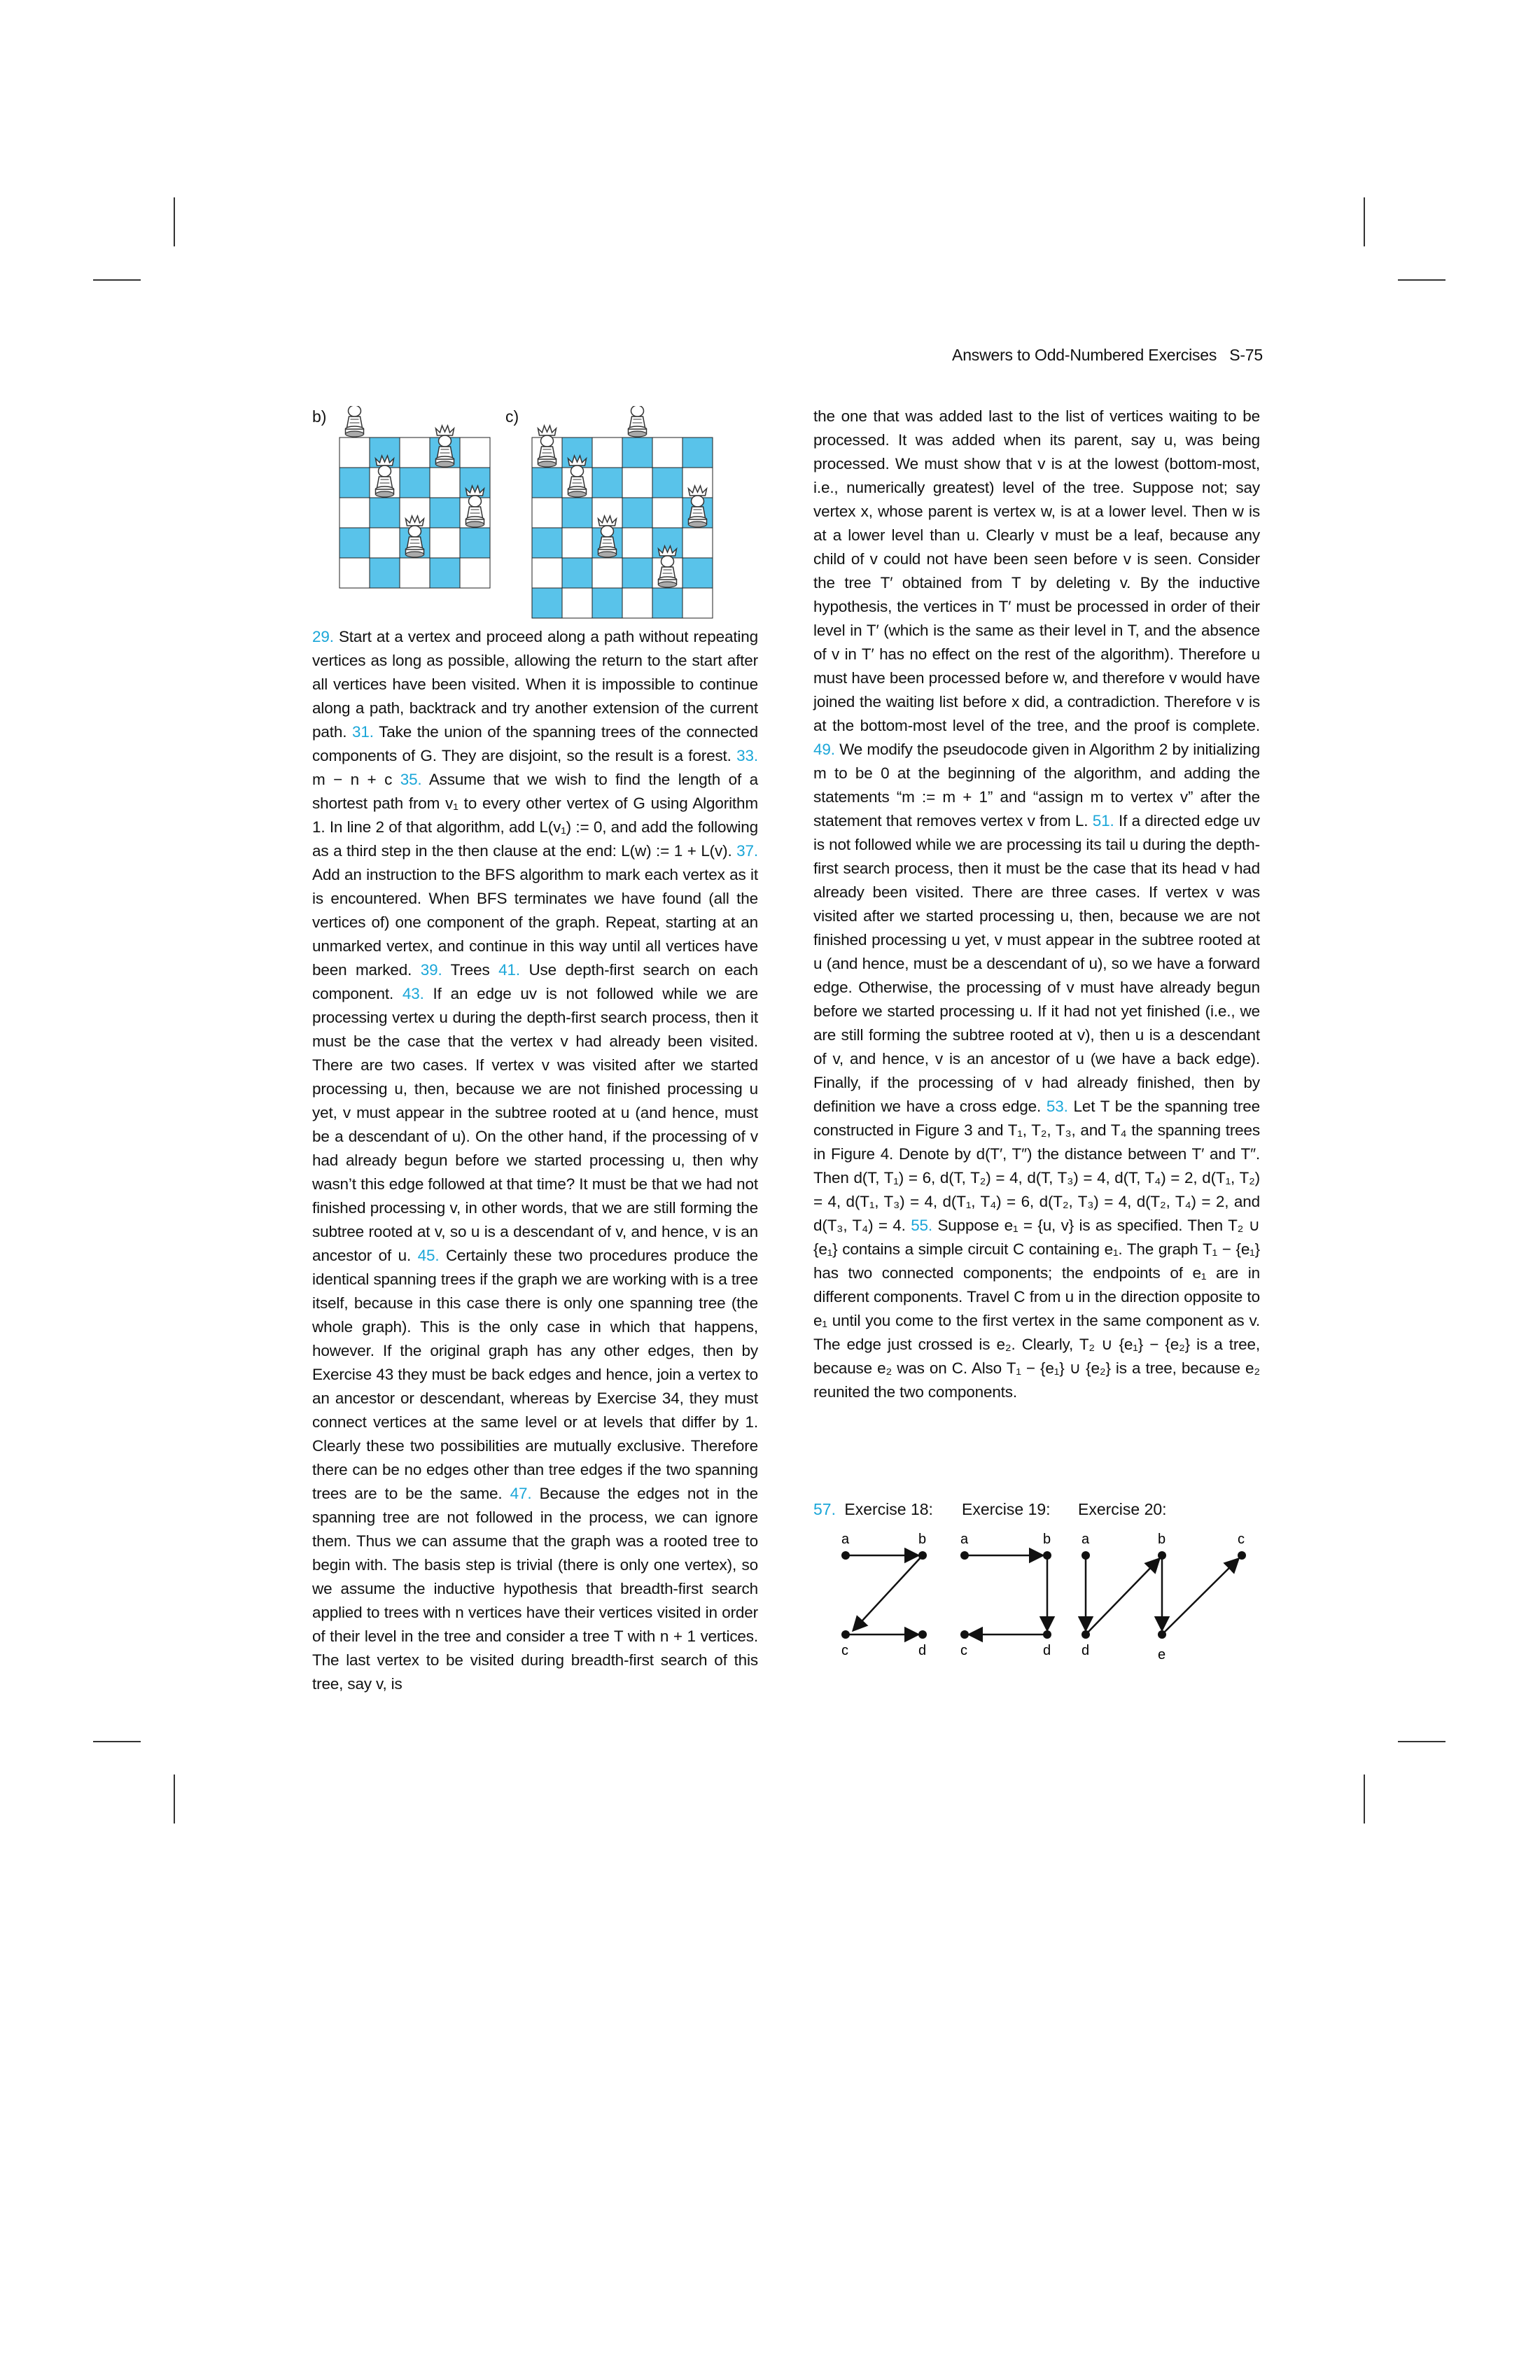 The width and height of the screenshot is (1540, 2380). Describe the element at coordinates (824, 749) in the screenshot. I see `exercise-number: 49.` at that location.